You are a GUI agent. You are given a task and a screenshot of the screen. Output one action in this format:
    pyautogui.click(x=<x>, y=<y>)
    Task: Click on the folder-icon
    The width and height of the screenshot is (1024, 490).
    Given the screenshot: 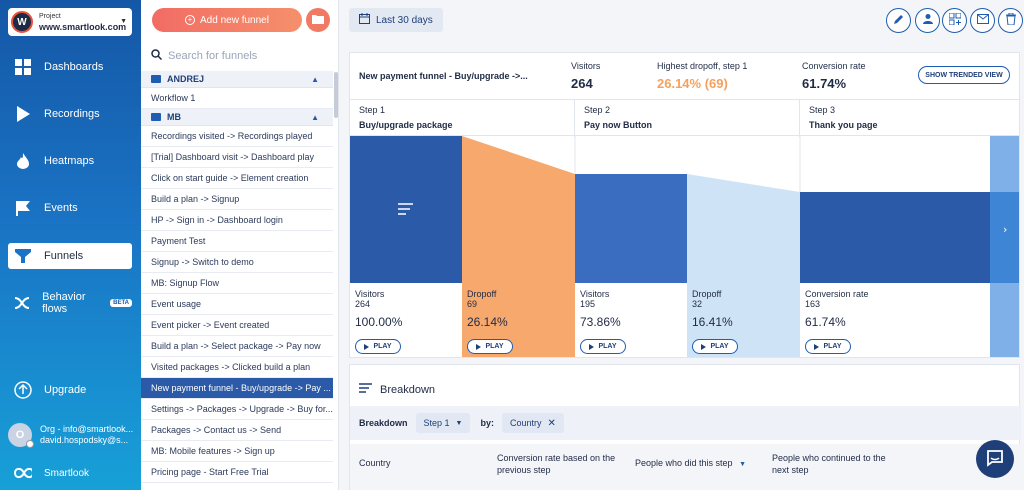 What is the action you would take?
    pyautogui.click(x=156, y=117)
    